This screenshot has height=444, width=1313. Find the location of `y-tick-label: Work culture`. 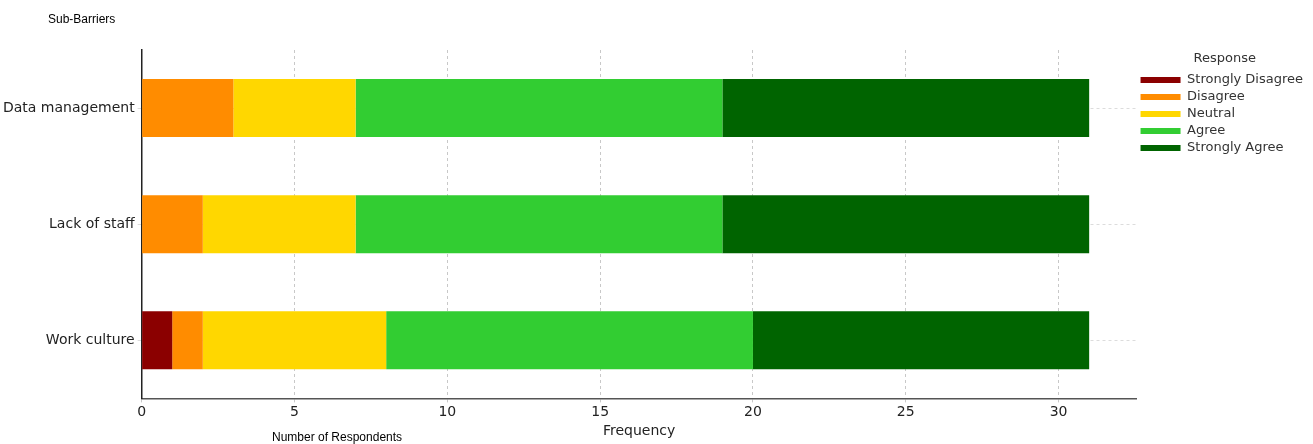

y-tick-label: Work culture is located at coordinates (90, 338).